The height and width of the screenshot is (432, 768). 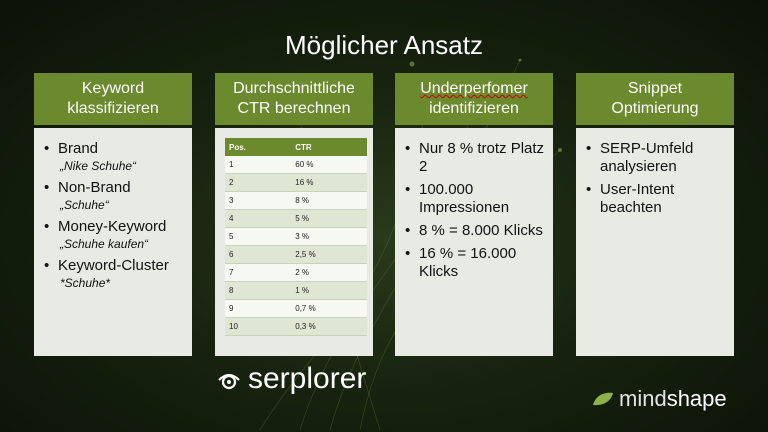 I want to click on ctr-cell: 8 %, so click(x=329, y=200).